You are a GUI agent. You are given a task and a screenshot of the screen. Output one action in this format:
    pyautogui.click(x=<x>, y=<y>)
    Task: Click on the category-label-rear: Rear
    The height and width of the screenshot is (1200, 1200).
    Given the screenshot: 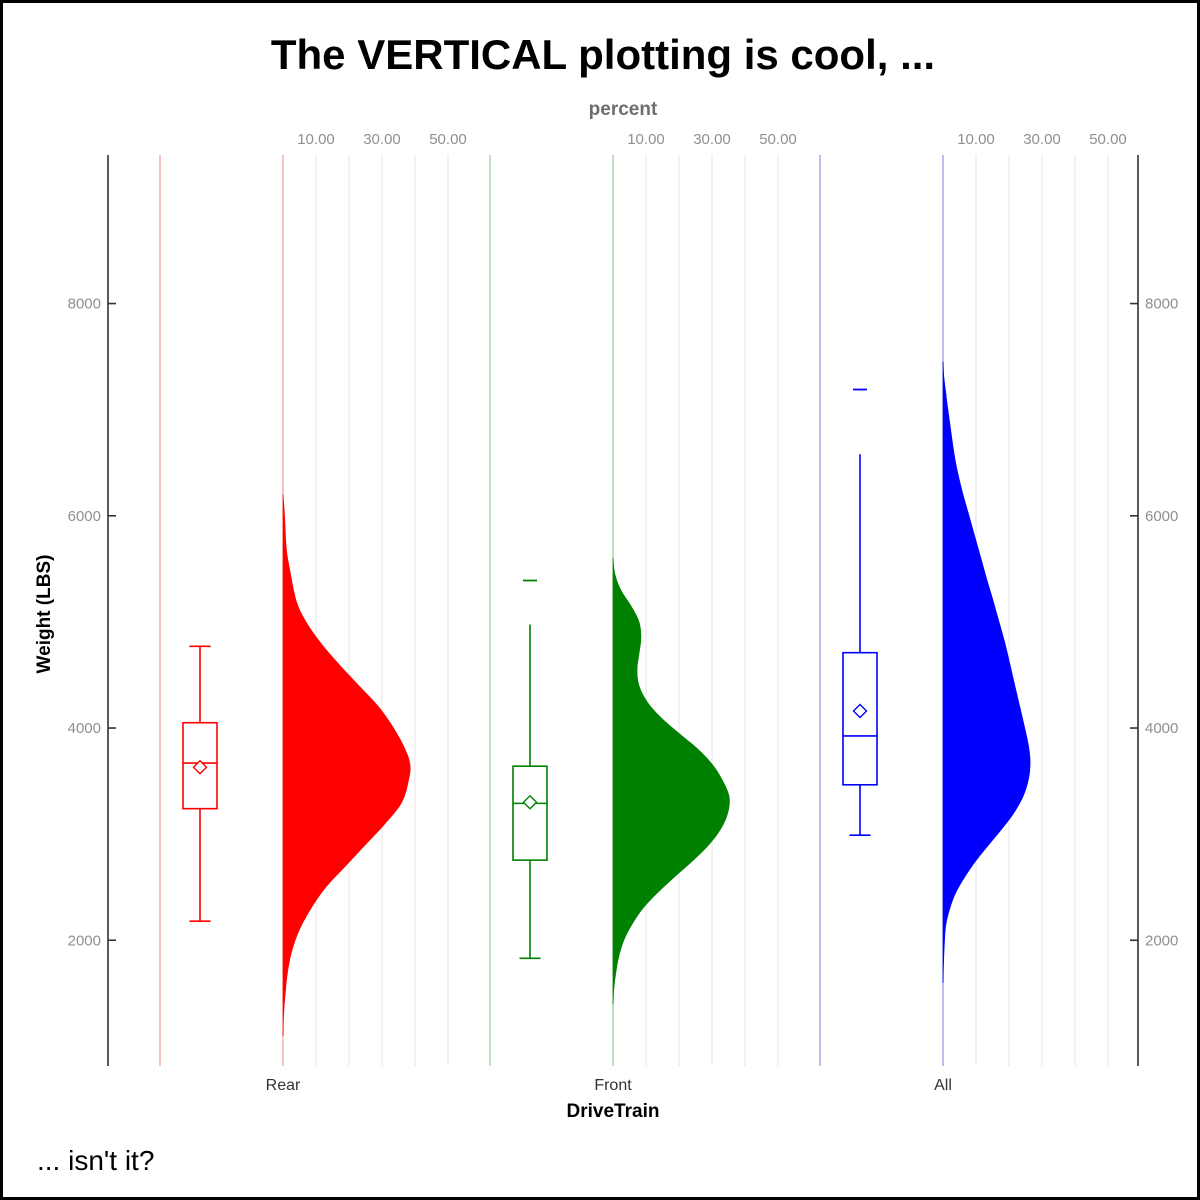 What is the action you would take?
    pyautogui.click(x=283, y=1085)
    